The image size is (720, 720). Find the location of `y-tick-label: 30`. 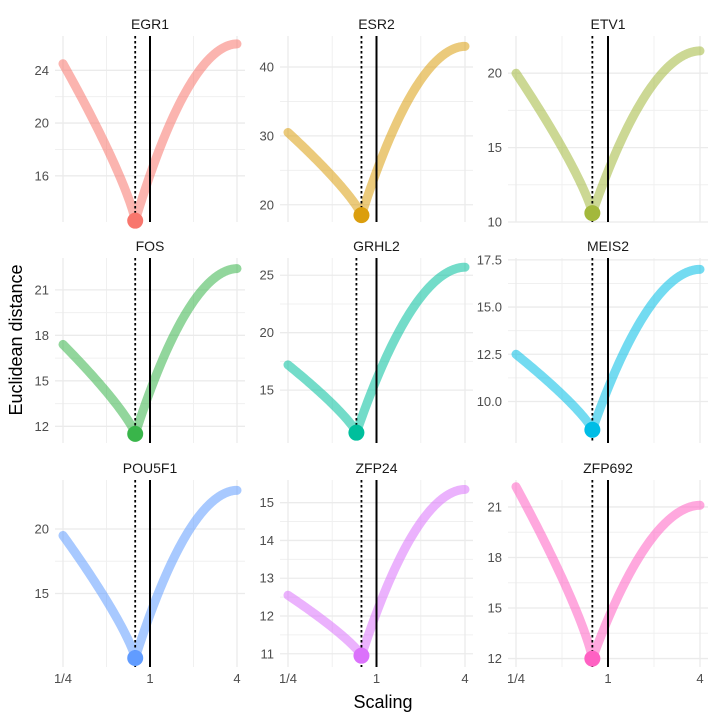

y-tick-label: 30 is located at coordinates (267, 135).